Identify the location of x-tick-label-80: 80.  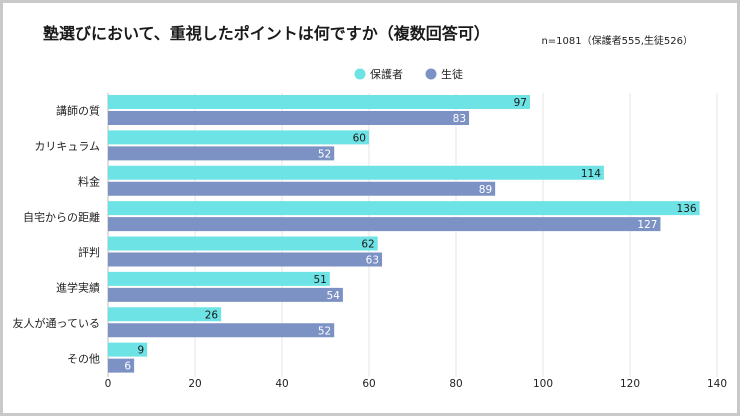
(455, 384).